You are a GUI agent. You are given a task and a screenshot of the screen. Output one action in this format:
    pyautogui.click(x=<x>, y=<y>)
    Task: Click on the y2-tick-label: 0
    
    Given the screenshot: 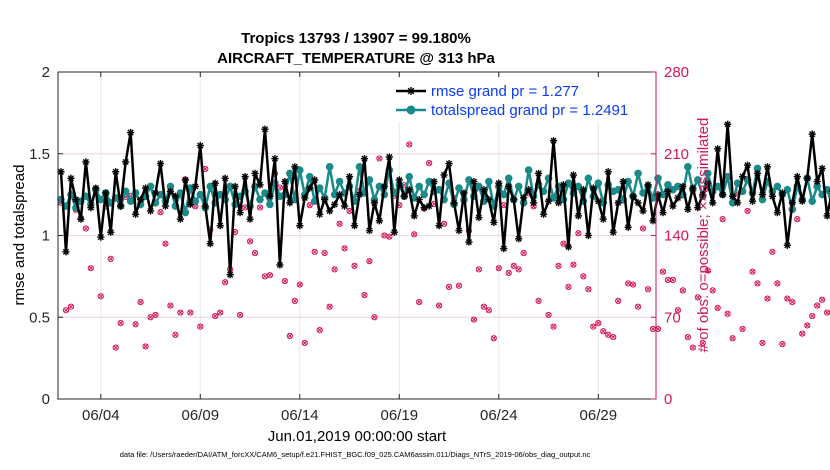 What is the action you would take?
    pyautogui.click(x=668, y=399)
    